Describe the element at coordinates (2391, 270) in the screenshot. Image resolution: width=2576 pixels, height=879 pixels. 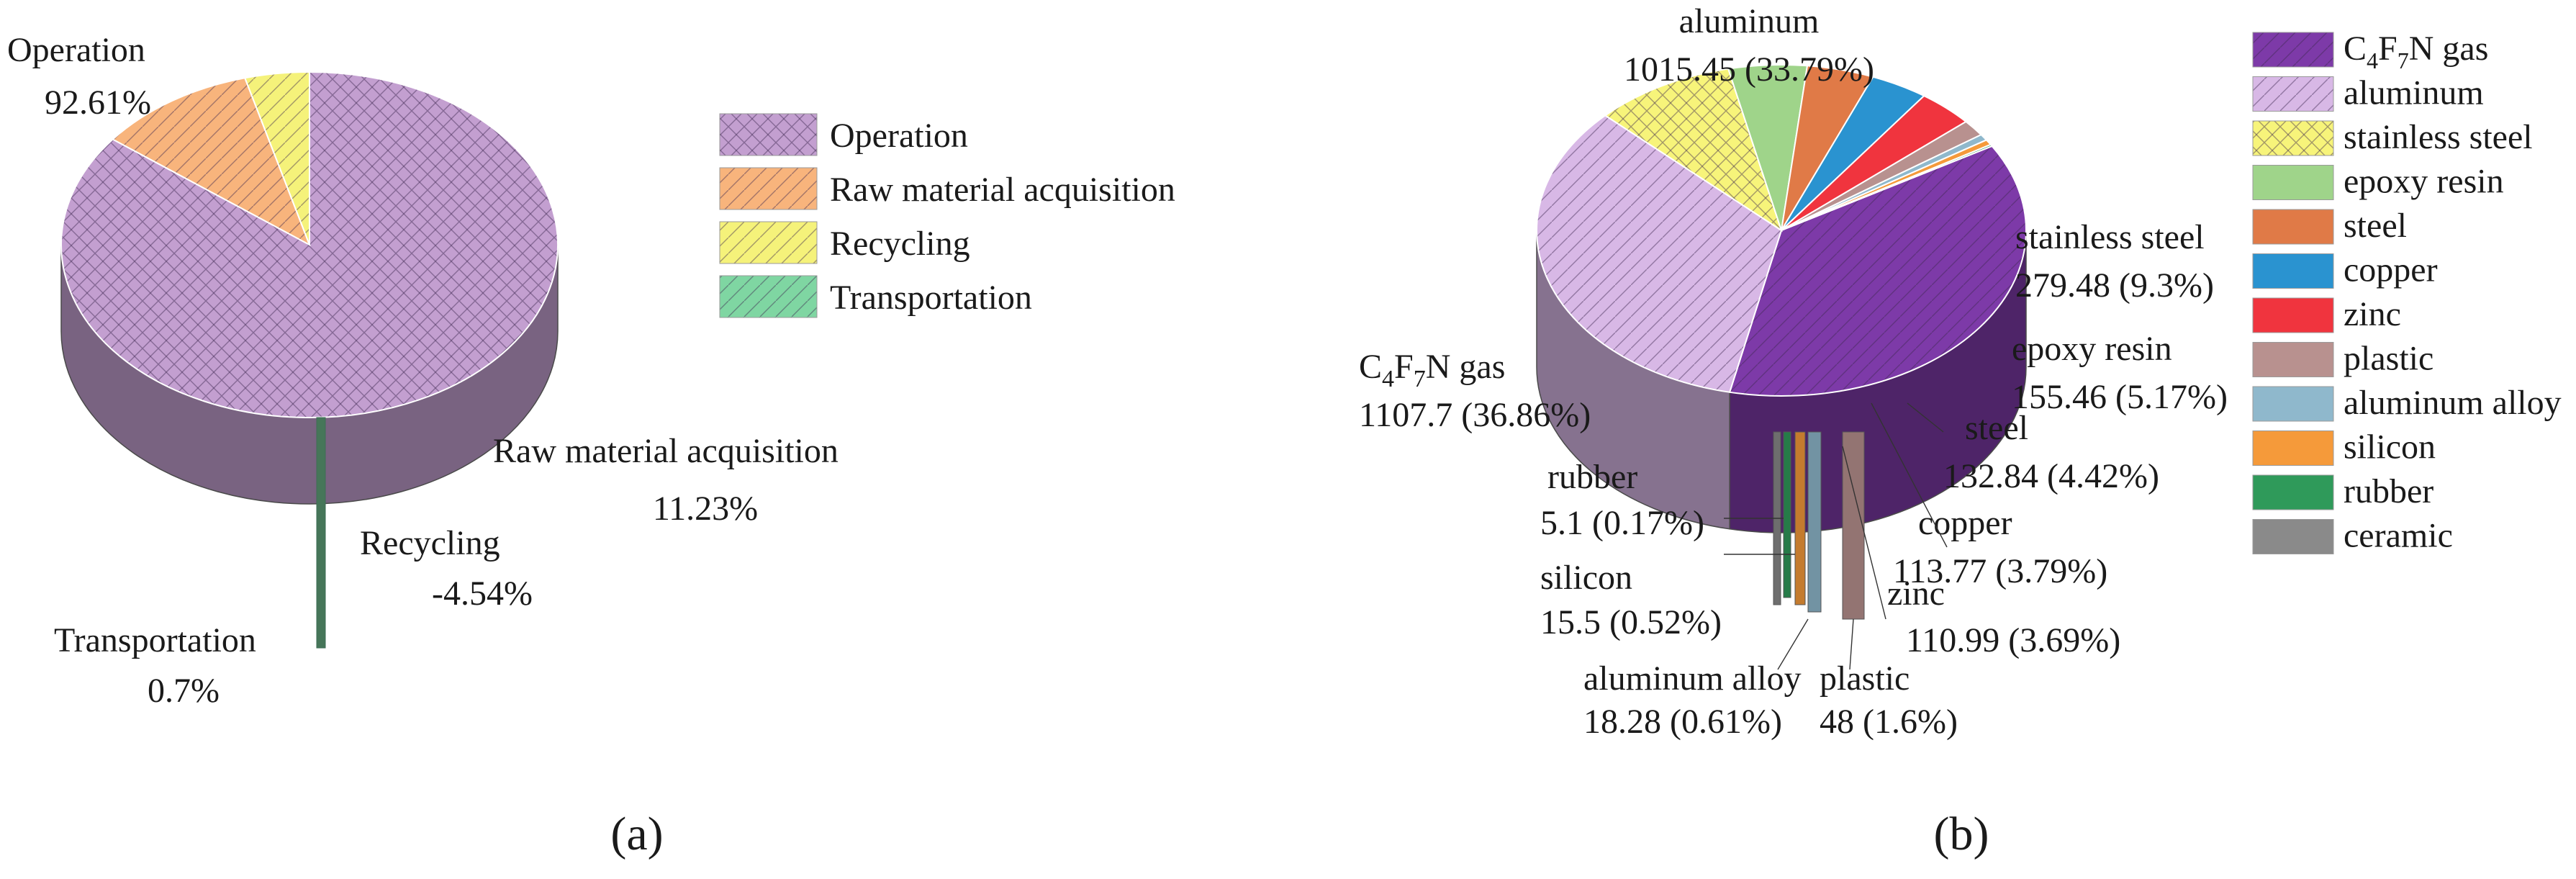
I see `legend-b-label-copper: copper` at that location.